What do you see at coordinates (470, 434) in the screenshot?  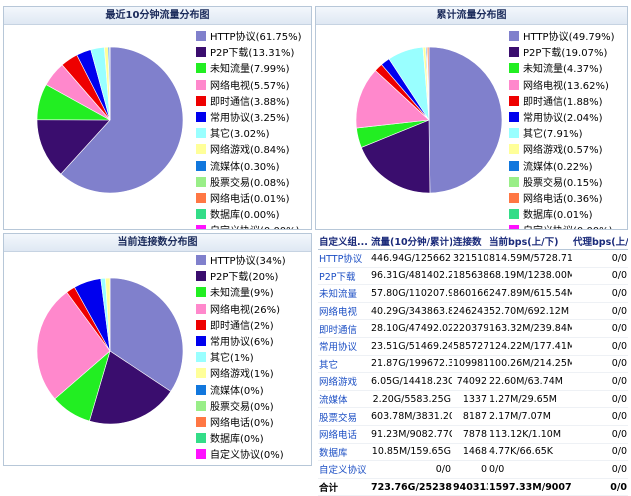 I see `cell-connections: 7878` at bounding box center [470, 434].